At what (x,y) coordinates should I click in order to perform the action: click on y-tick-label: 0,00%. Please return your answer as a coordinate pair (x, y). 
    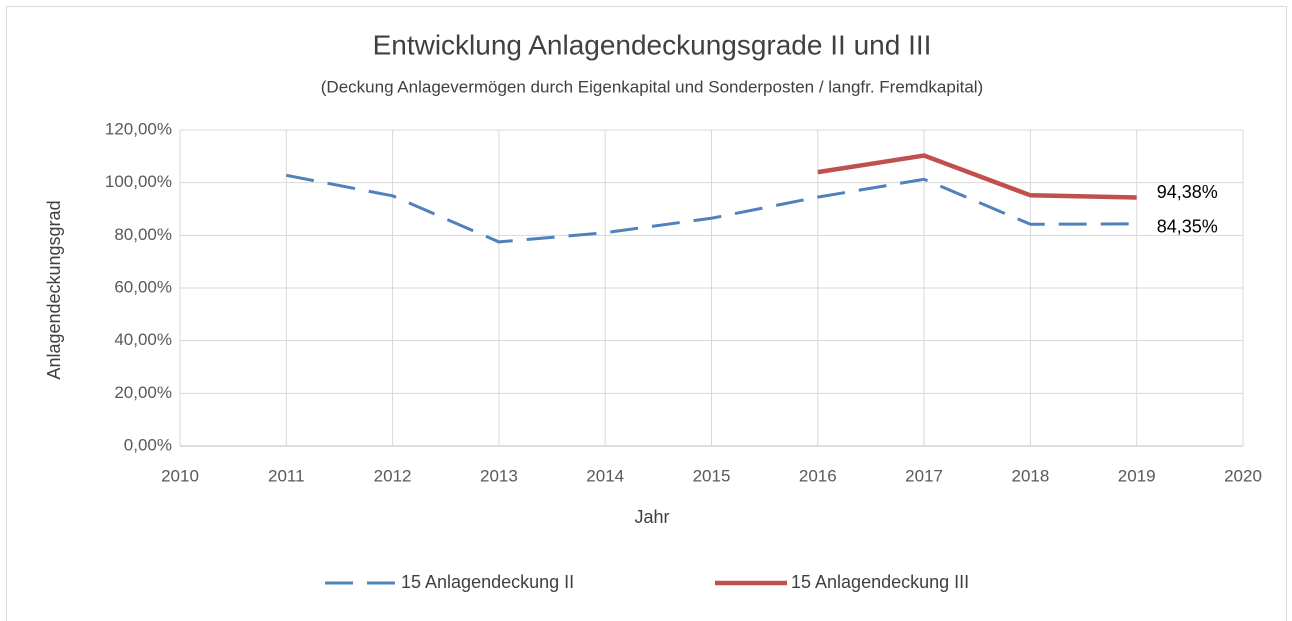
    Looking at the image, I should click on (148, 444).